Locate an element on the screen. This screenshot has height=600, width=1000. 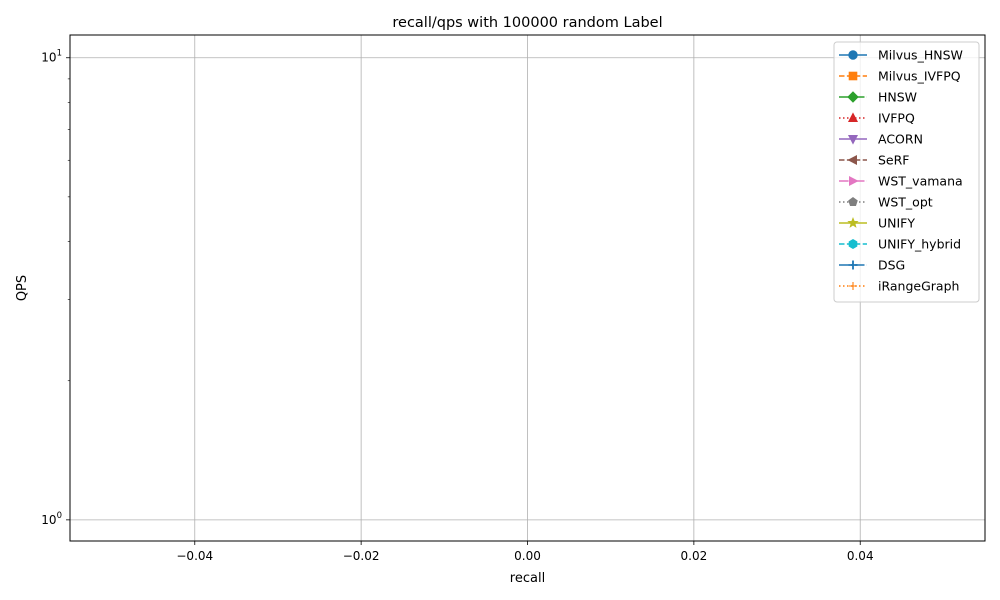
legend-entry: WST_vamana is located at coordinates (901, 181).